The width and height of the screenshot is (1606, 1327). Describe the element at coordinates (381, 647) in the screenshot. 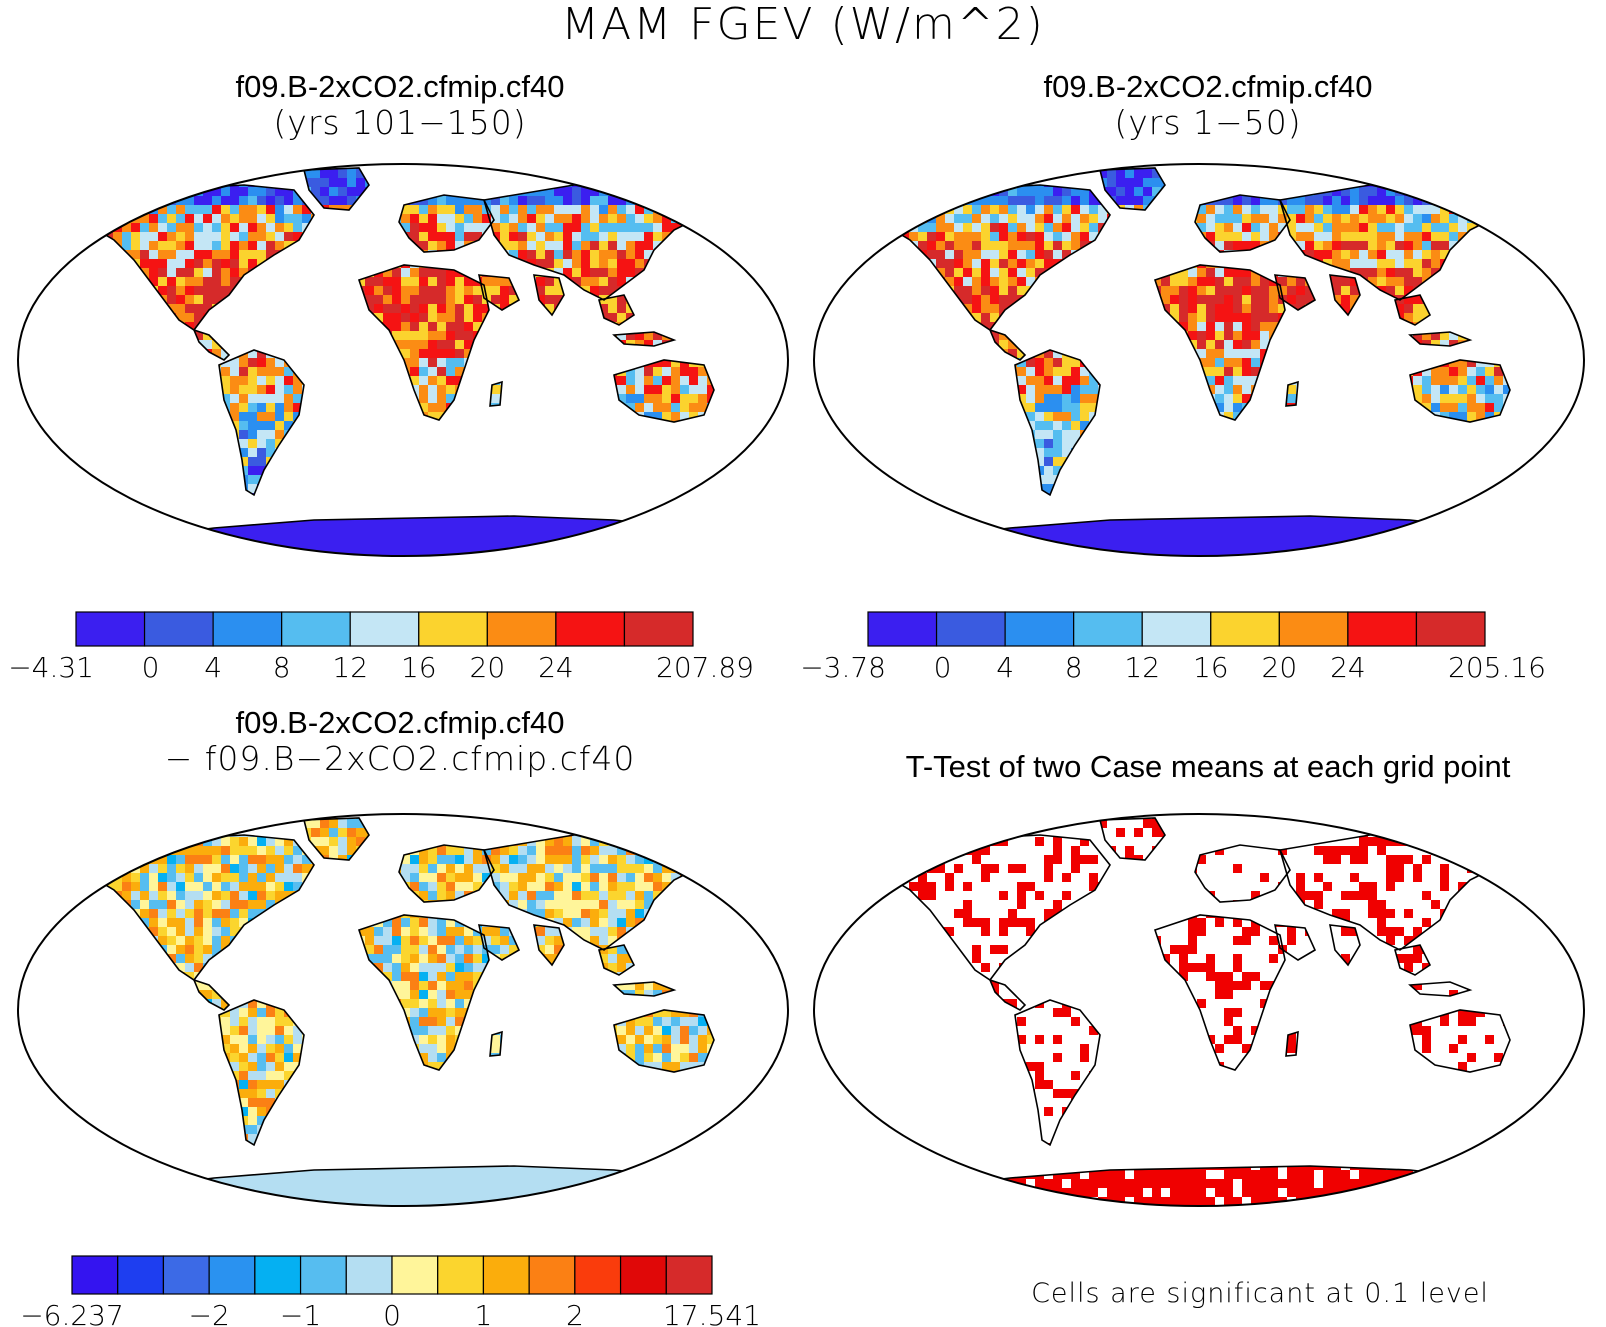

I see `colorbar-panel-1: −4.31 0 4 8 12 16 20 24 207.89` at that location.